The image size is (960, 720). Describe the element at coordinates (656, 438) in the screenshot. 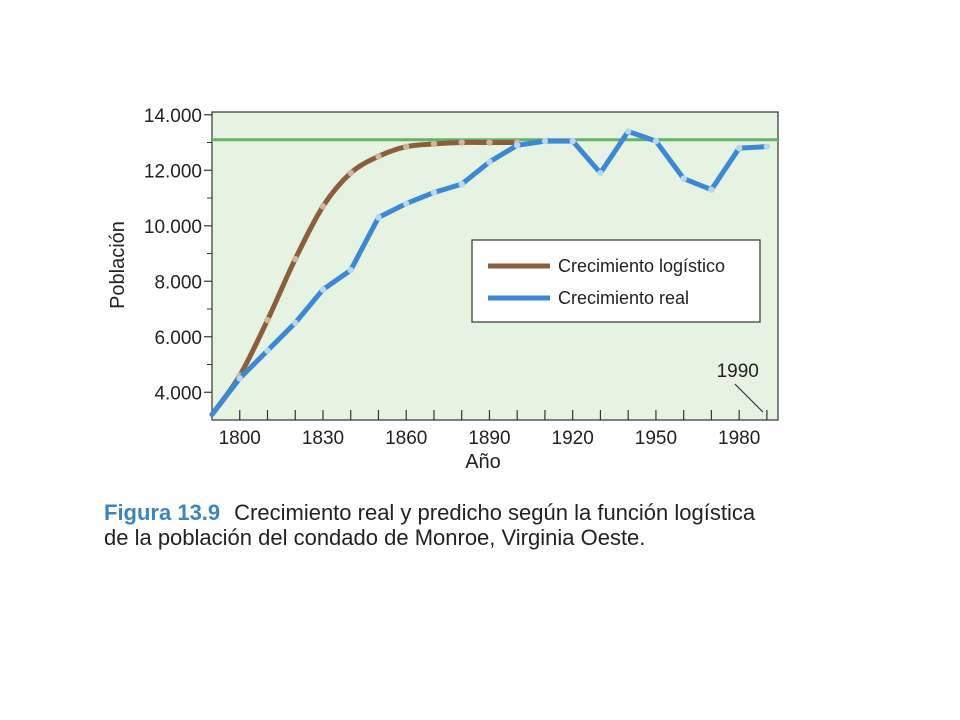

I see `x-tick-label: 1950` at that location.